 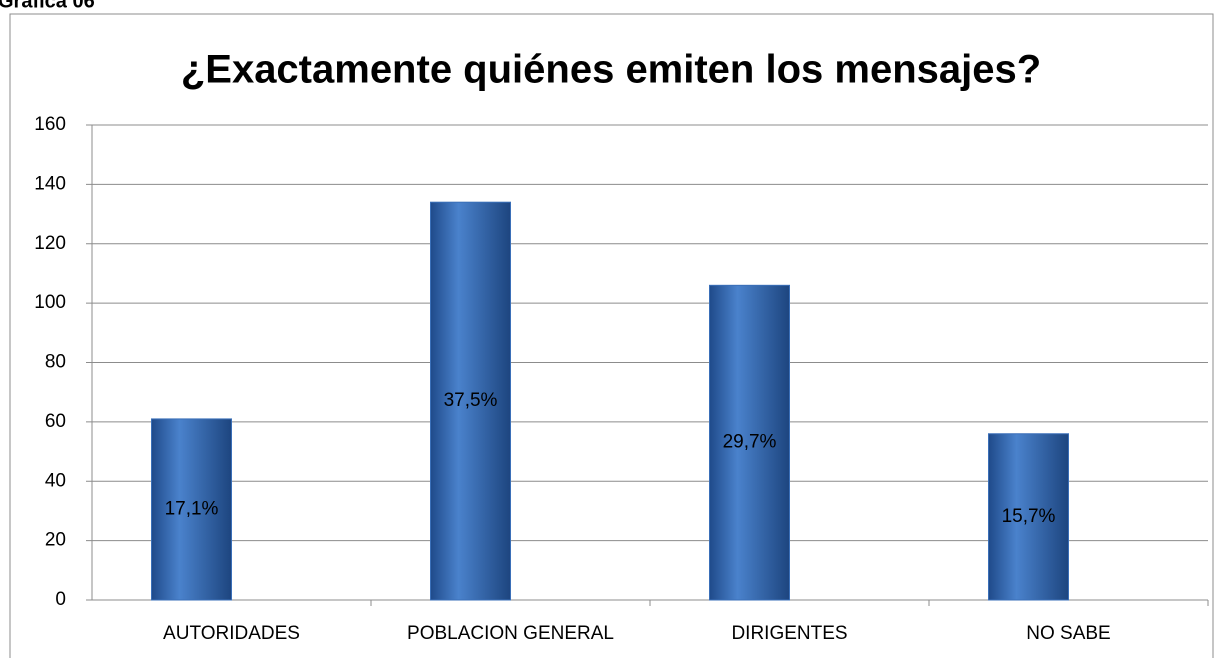 I want to click on y-tick-label: 140, so click(x=50, y=183).